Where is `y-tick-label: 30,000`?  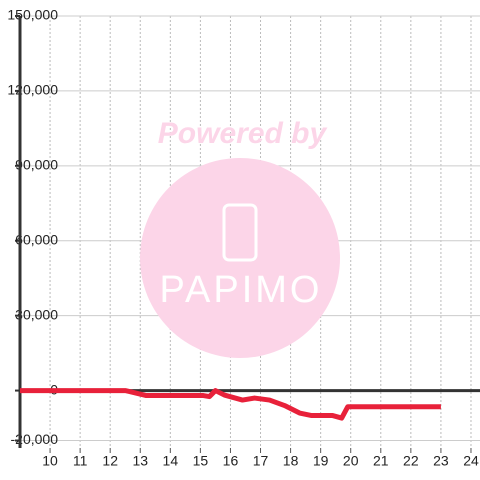
y-tick-label: 30,000 is located at coordinates (36, 314).